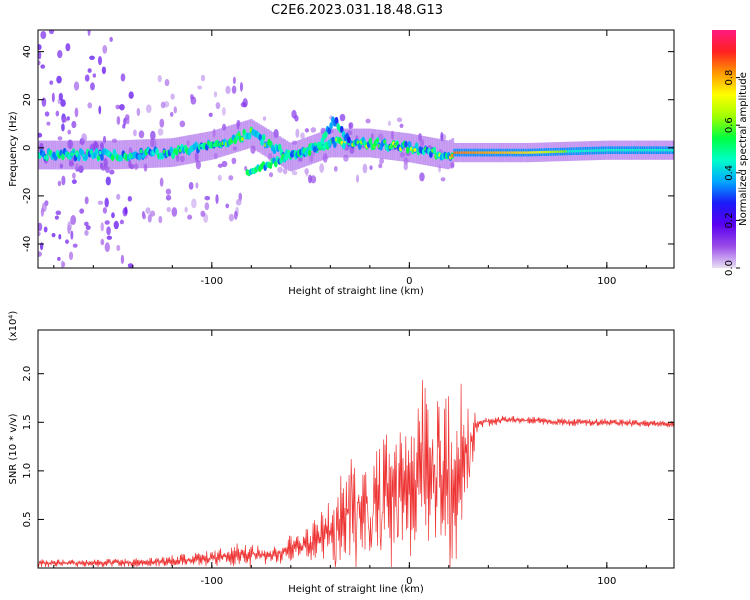 This screenshot has height=600, width=750. What do you see at coordinates (606, 281) in the screenshot?
I see `spectrogram-xtick-label: 100` at bounding box center [606, 281].